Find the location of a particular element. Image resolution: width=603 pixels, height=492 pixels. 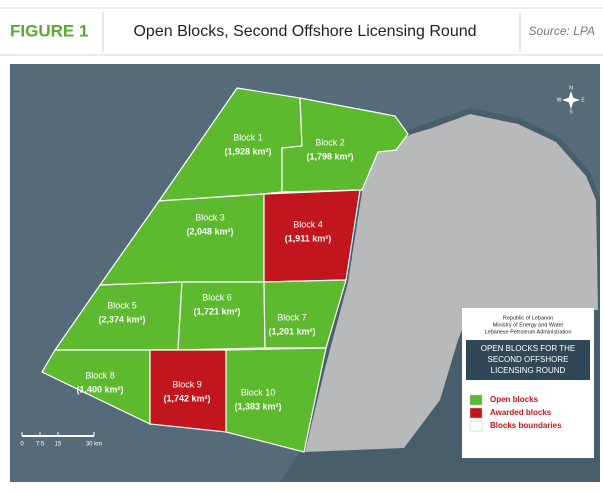

block-area: (1,911 km²) is located at coordinates (308, 238).